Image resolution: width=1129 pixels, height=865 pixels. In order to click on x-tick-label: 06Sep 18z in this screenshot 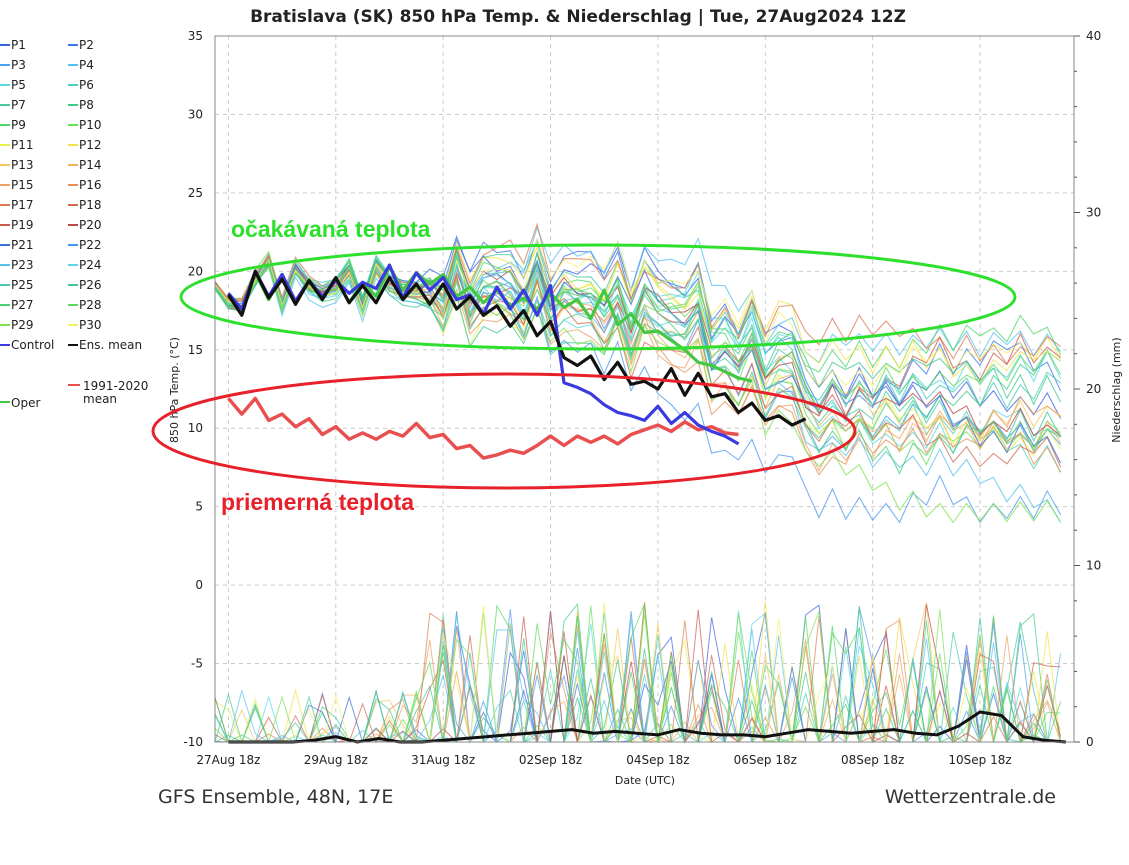, I will do `click(765, 760)`.